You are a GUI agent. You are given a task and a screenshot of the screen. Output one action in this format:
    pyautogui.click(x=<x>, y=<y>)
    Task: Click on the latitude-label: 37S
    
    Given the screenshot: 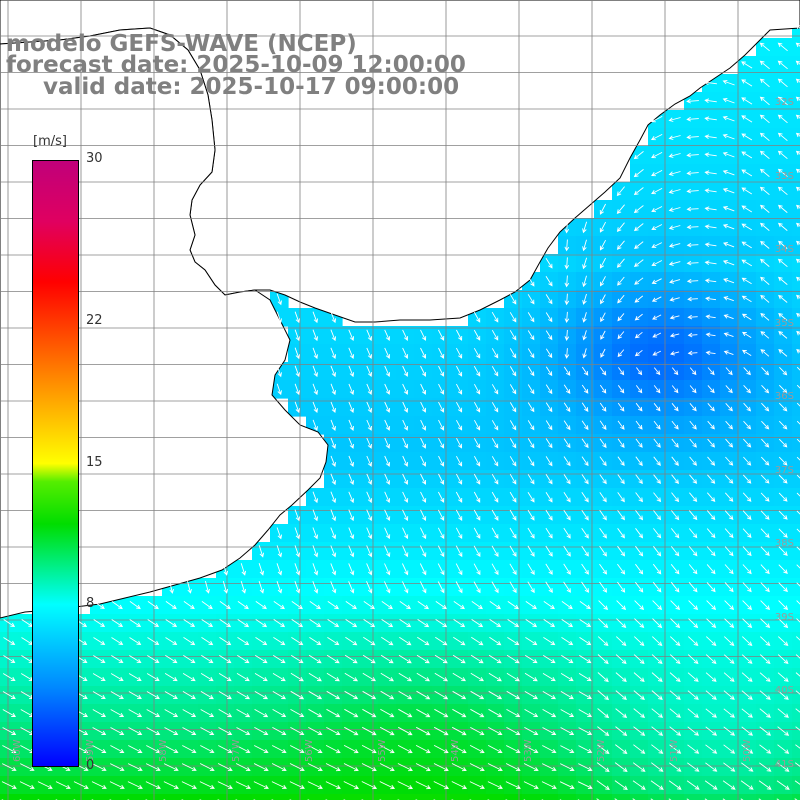 What is the action you would take?
    pyautogui.click(x=784, y=470)
    